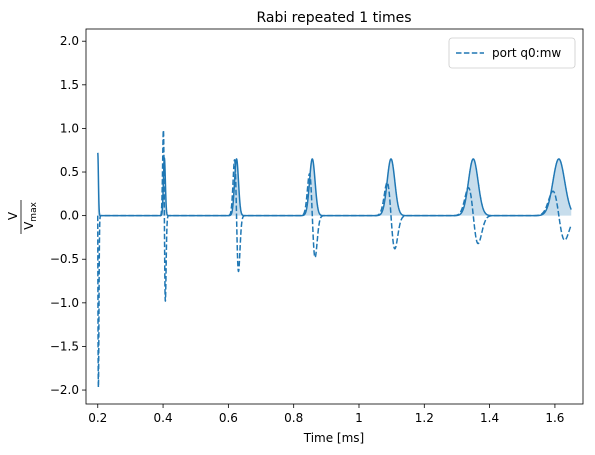 This screenshot has height=455, width=595. I want to click on y-tick-label: 1.0, so click(69, 128).